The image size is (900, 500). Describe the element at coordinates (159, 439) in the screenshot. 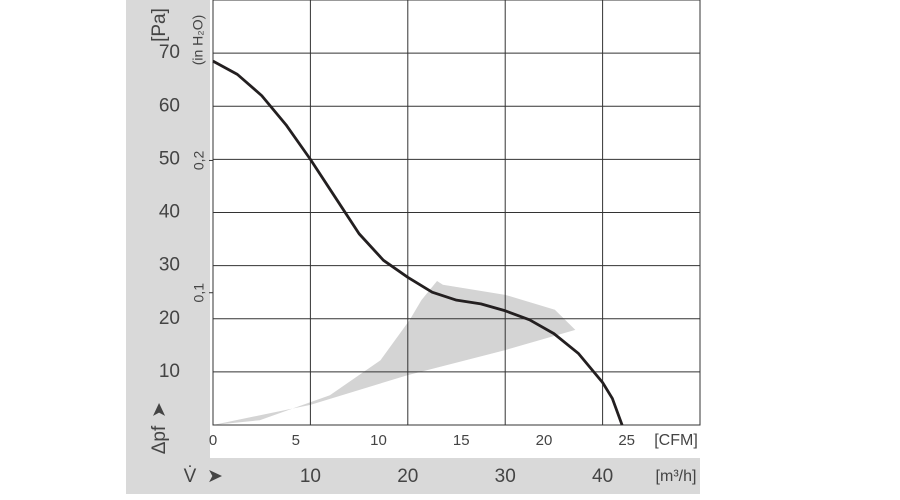

I see `y-symbol: Δpf` at that location.